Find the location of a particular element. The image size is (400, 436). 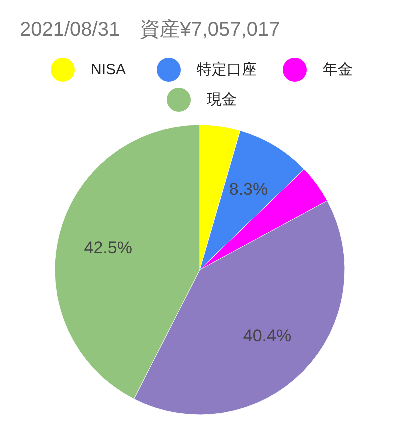

data-label: 42.5% is located at coordinates (108, 248).